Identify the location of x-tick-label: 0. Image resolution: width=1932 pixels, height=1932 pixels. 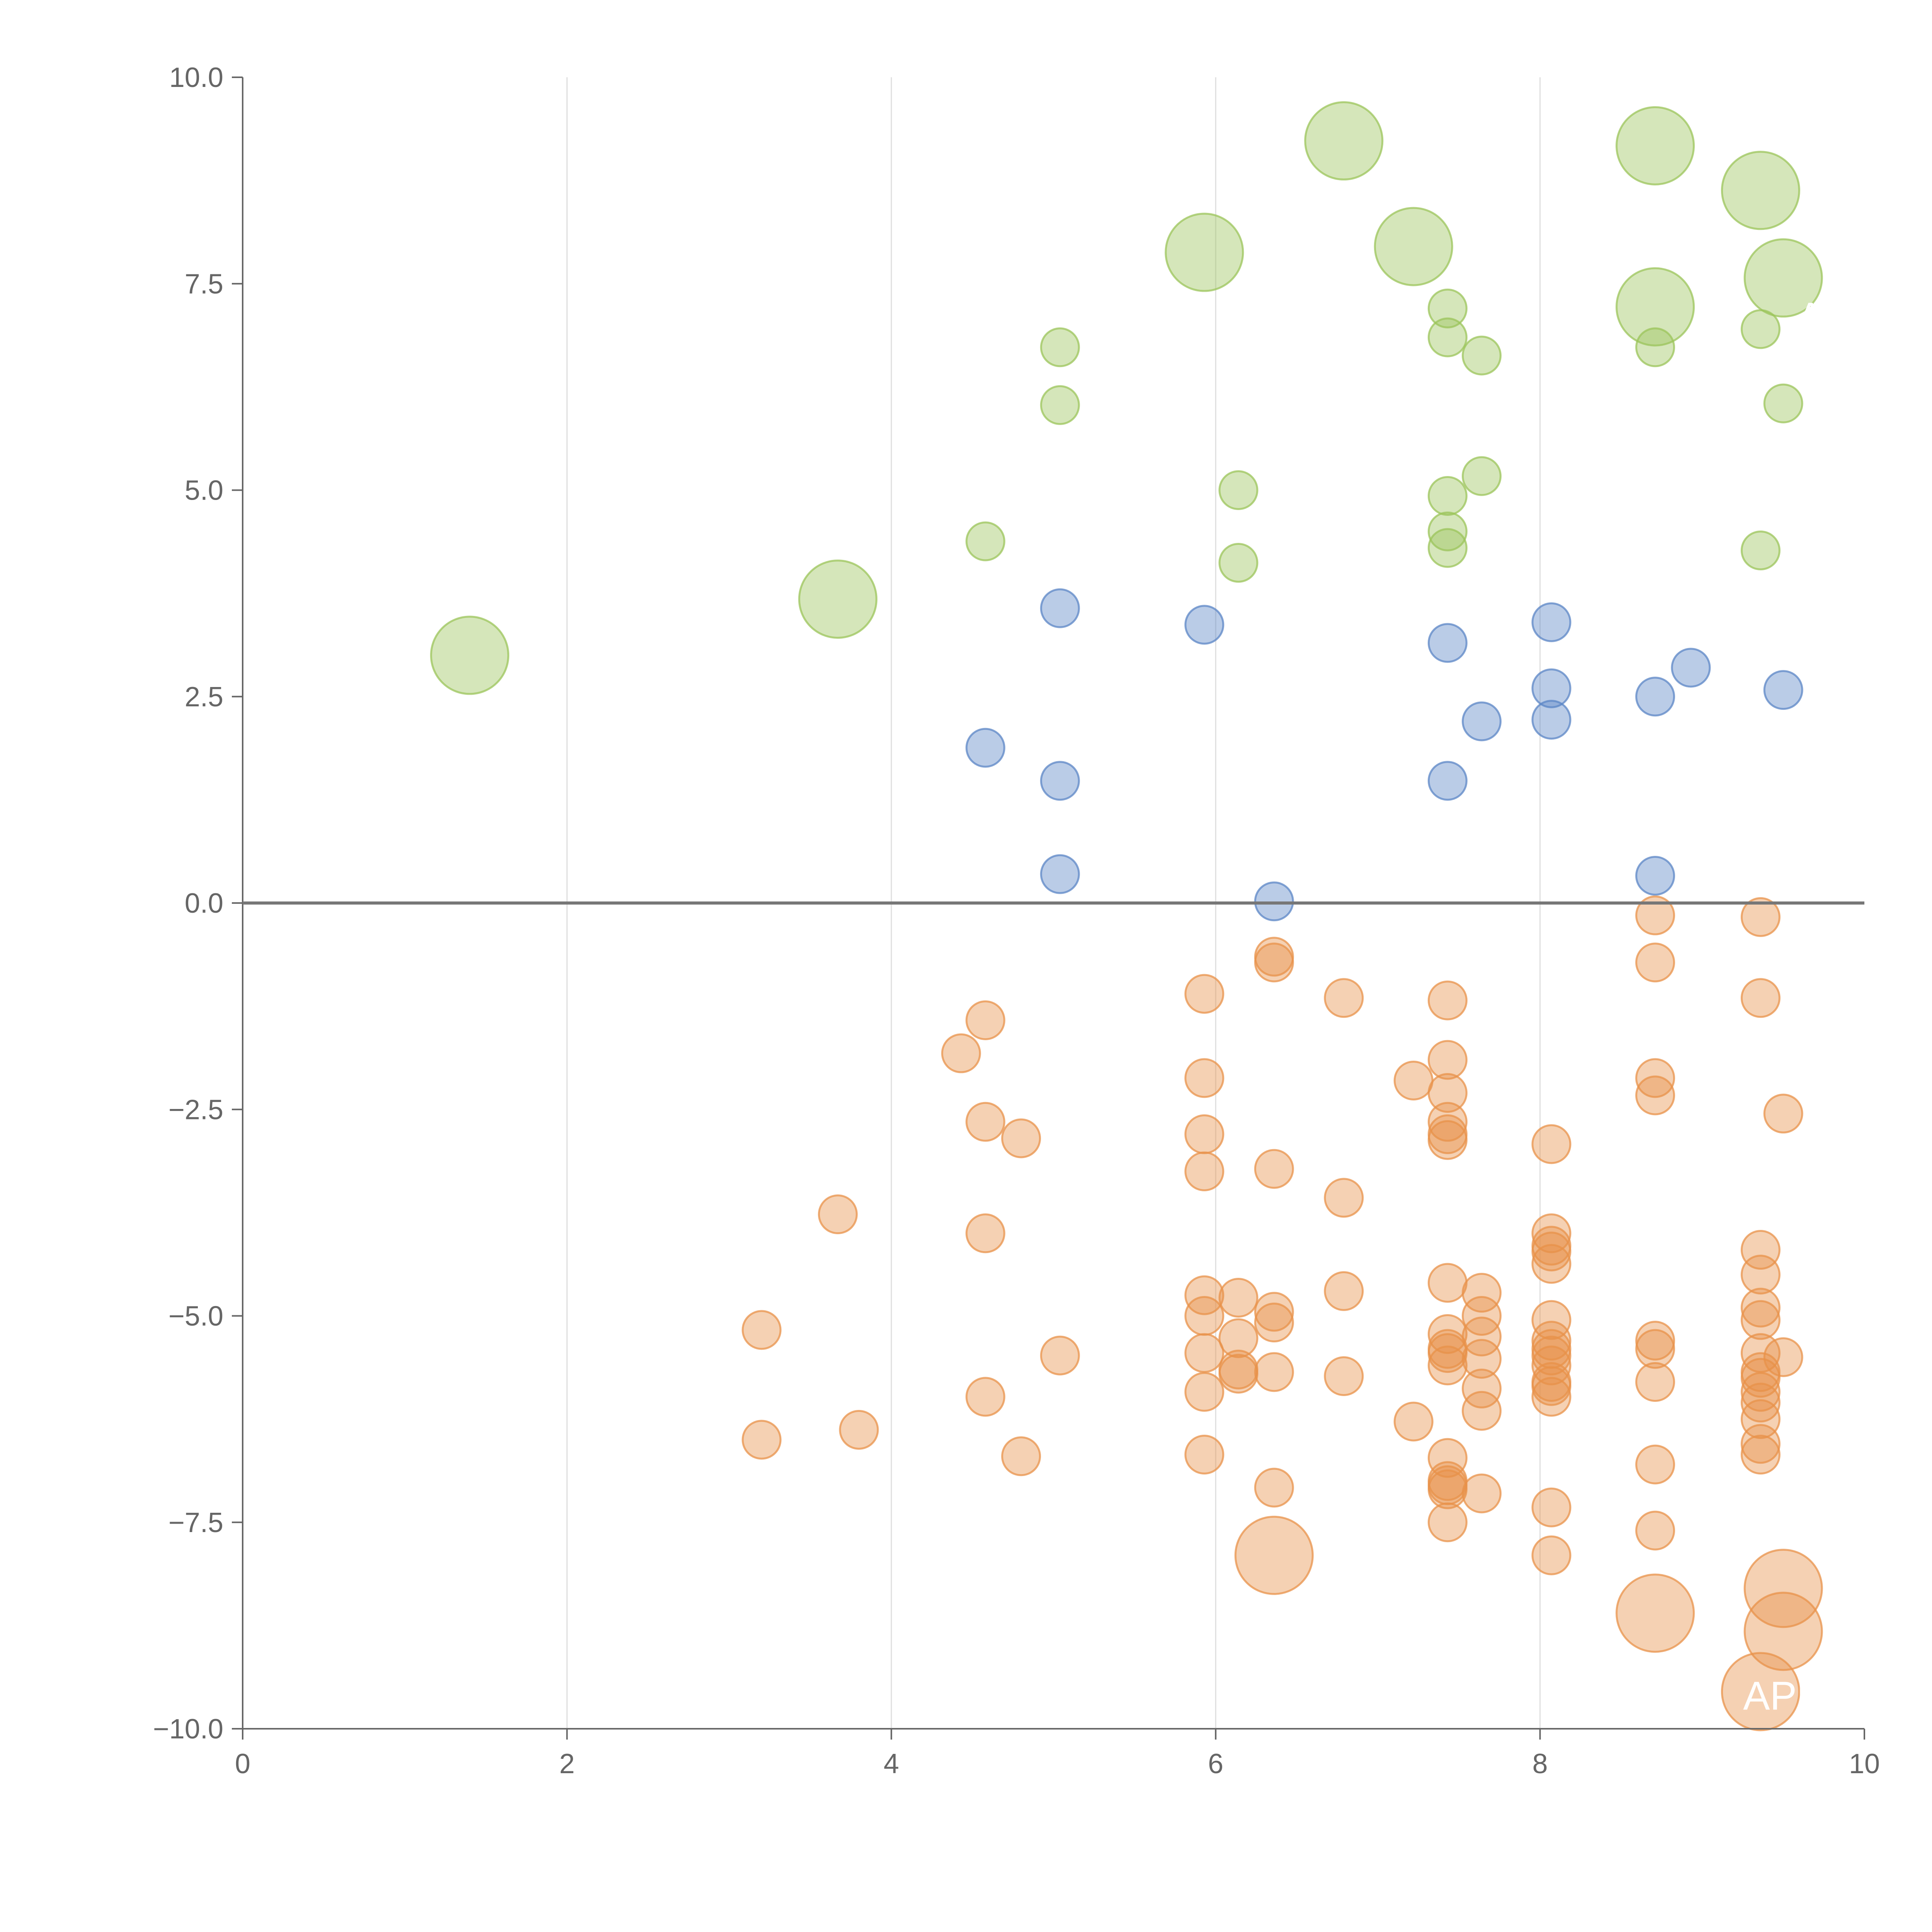
(243, 1764).